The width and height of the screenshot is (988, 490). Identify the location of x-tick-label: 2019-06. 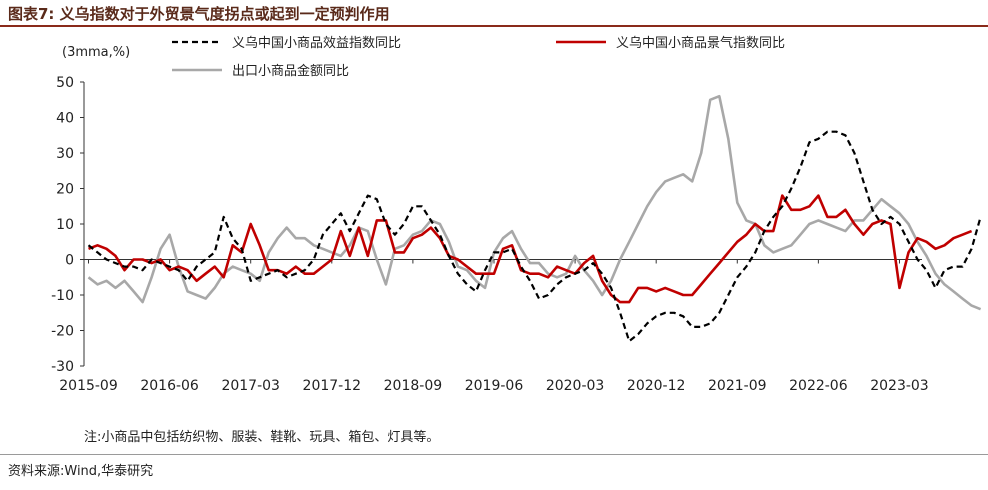
(494, 386).